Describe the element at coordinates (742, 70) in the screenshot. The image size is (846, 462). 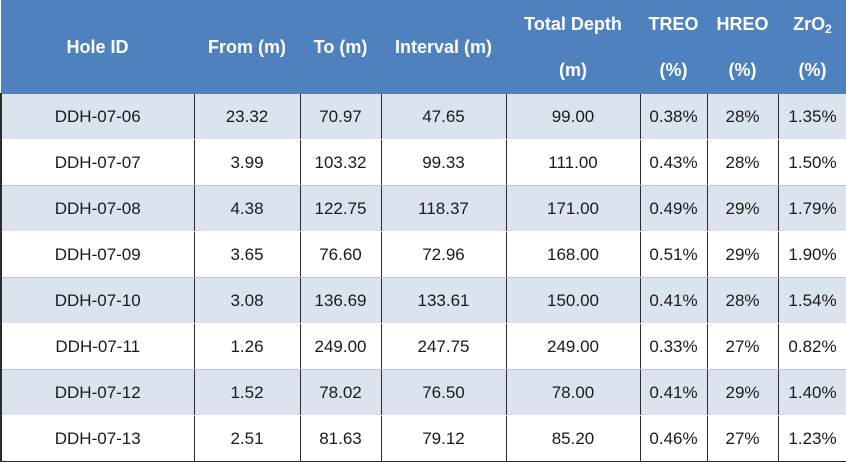
I see `col-unit-hreo: (%)` at that location.